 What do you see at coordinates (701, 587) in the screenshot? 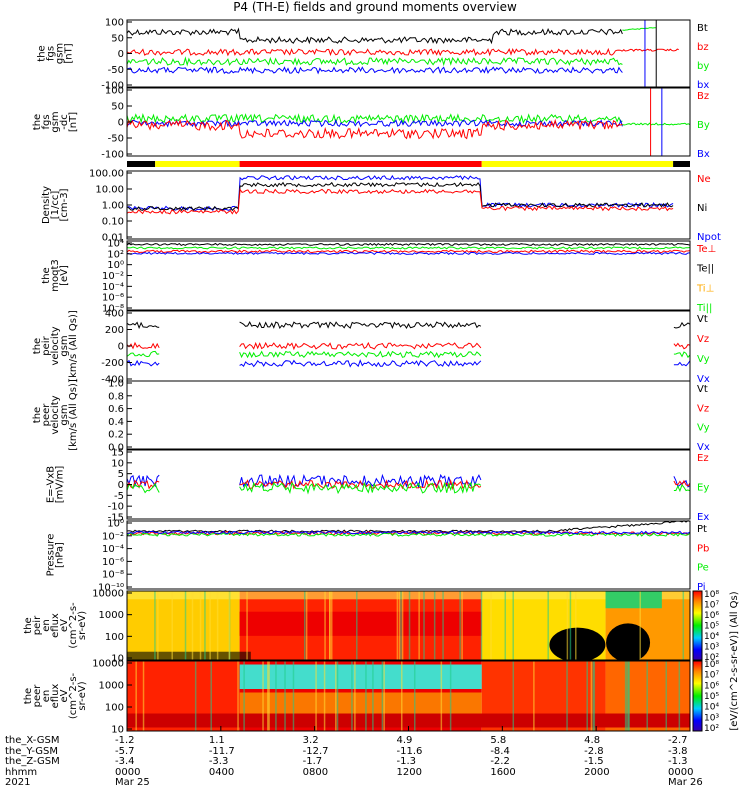
I see `legend-entry: Pi` at bounding box center [701, 587].